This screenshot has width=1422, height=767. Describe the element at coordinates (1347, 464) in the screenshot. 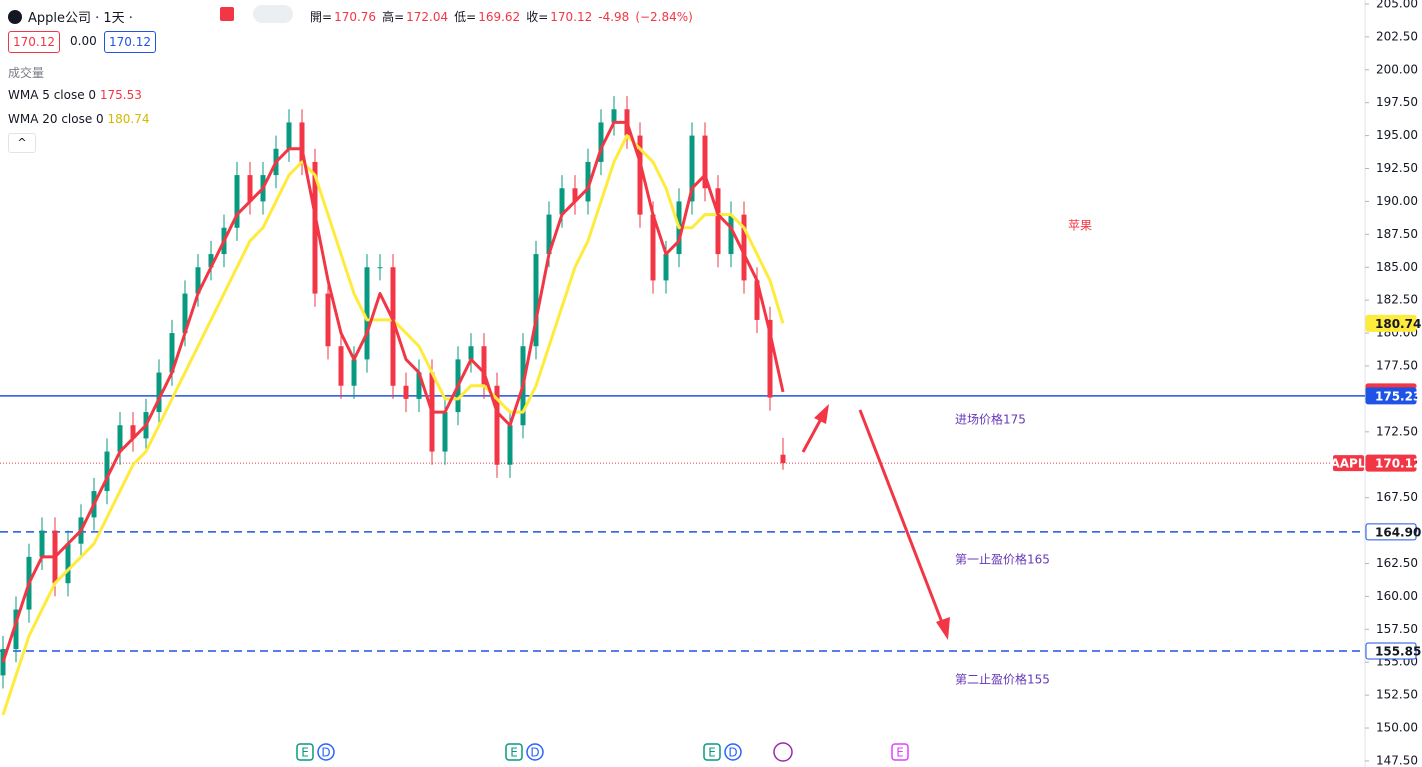

I see `symbol-tag-label: AAPL` at that location.